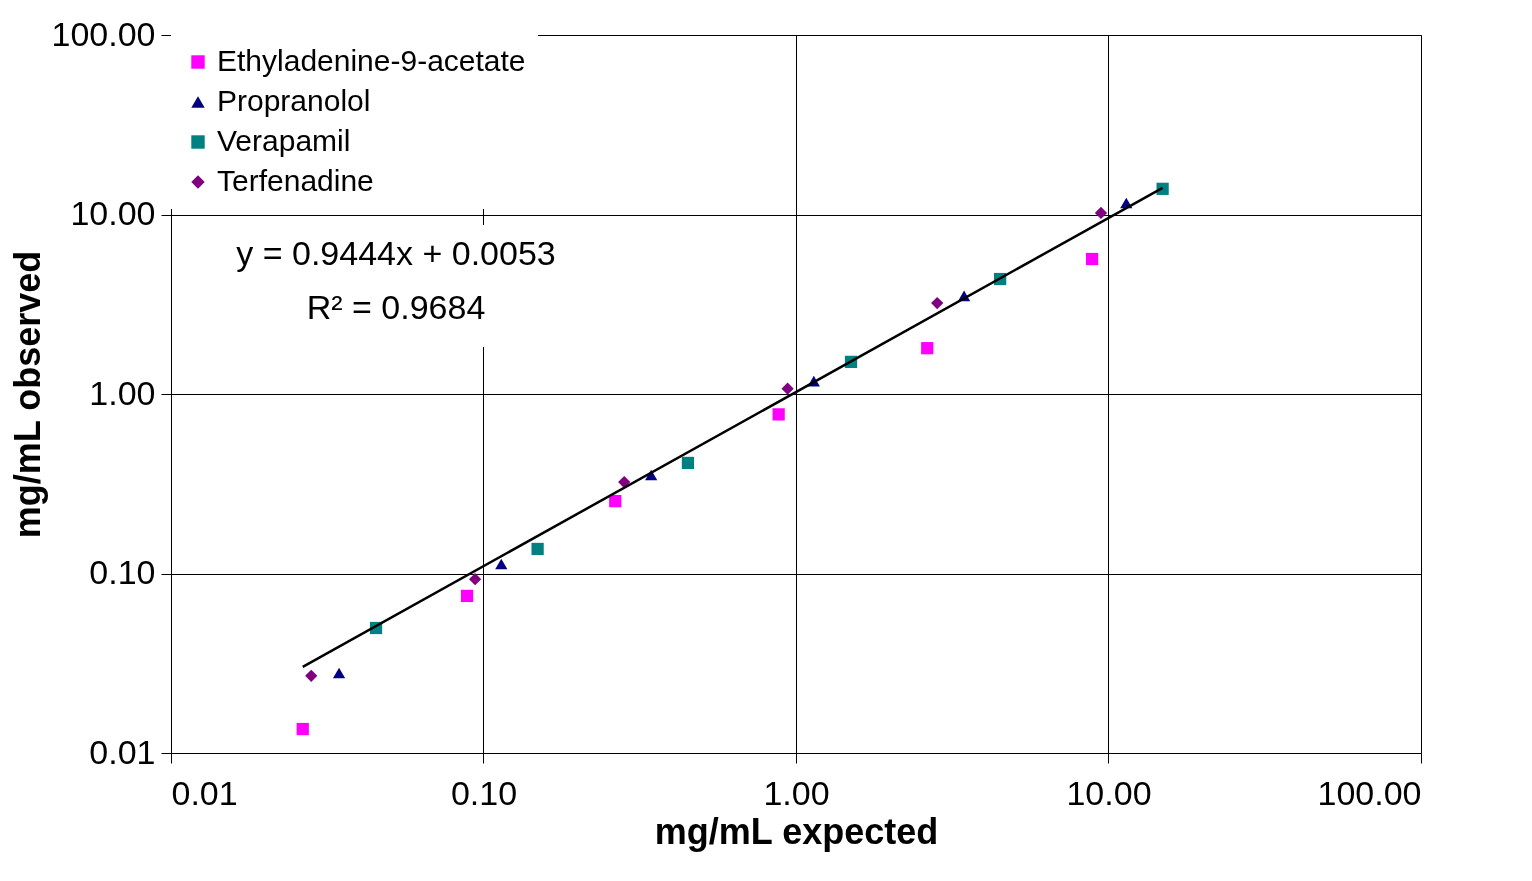  I want to click on x-tick-label: 1.00, so click(796, 792).